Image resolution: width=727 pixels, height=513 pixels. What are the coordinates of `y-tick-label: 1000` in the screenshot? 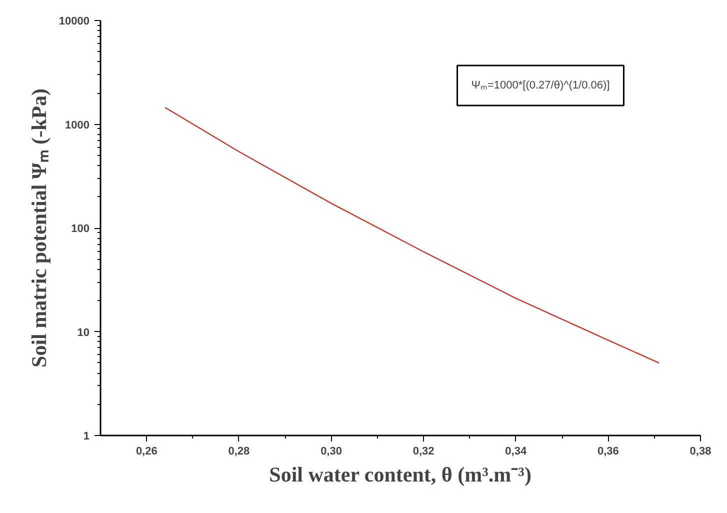 It's located at (77, 125).